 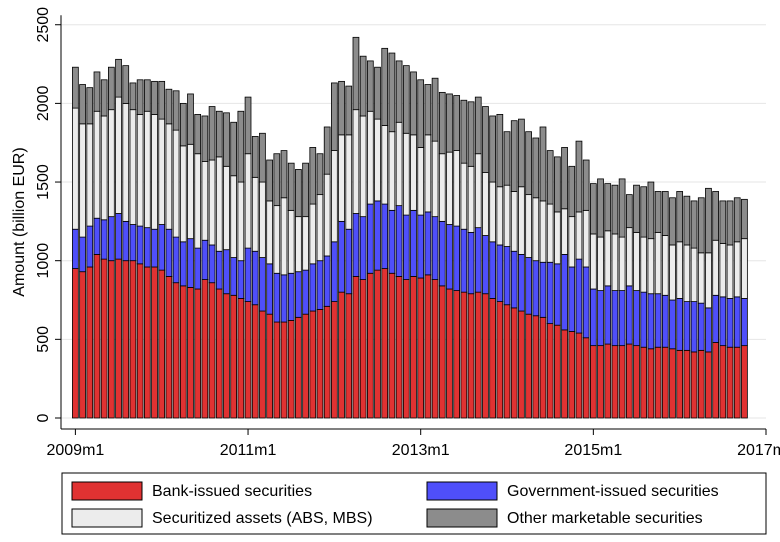 I want to click on legend-label: Government-issued securities, so click(x=613, y=491).